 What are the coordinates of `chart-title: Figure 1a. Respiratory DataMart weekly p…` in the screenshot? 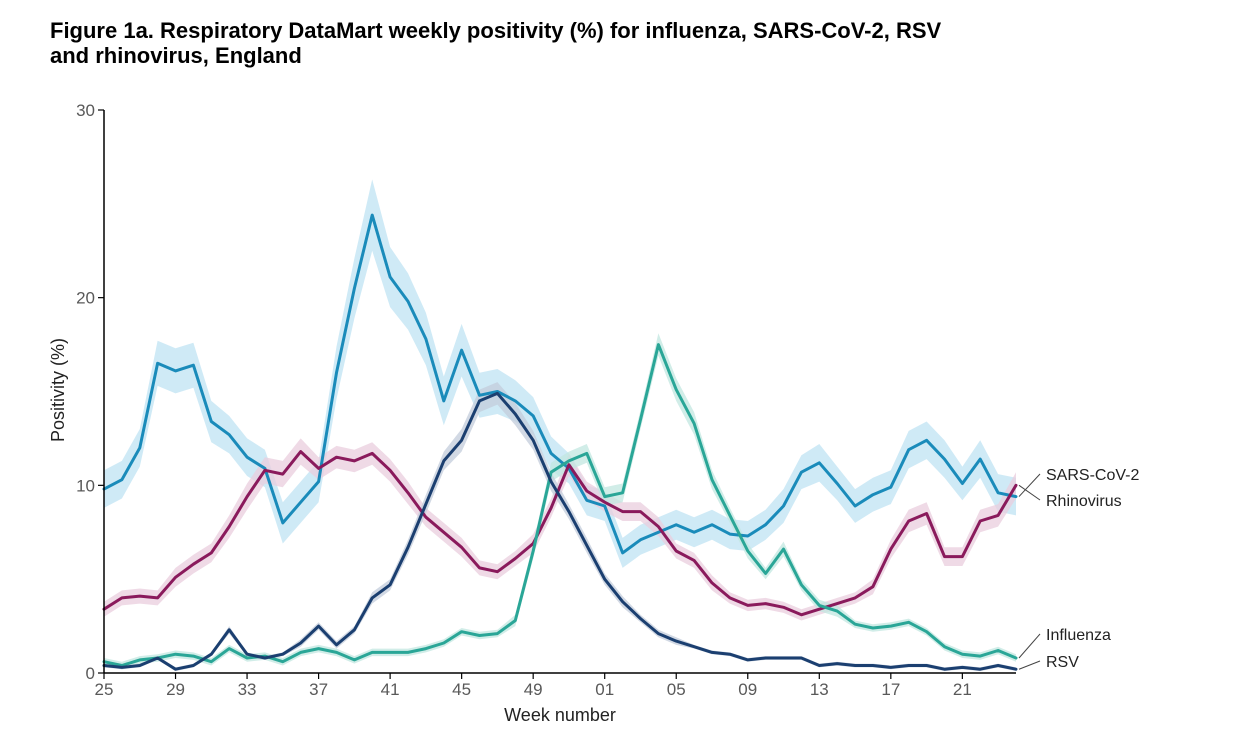 It's located at (496, 43).